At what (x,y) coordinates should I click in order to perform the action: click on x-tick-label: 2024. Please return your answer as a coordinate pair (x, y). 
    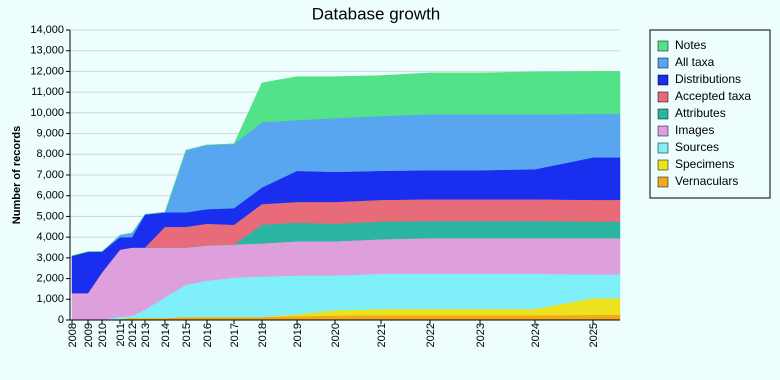
    Looking at the image, I should click on (536, 335).